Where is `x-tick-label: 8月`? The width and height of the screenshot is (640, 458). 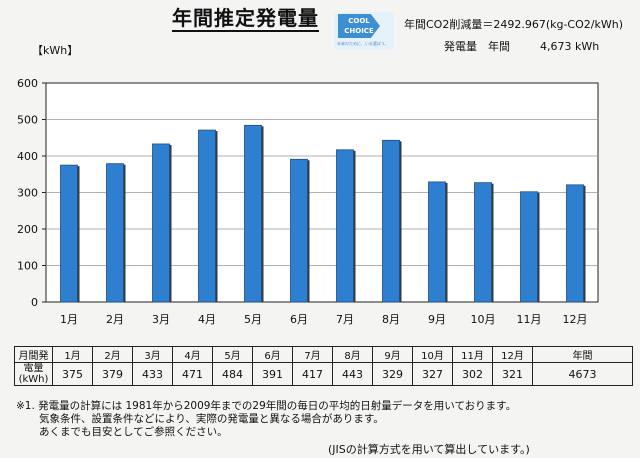 x-tick-label: 8月 is located at coordinates (391, 319).